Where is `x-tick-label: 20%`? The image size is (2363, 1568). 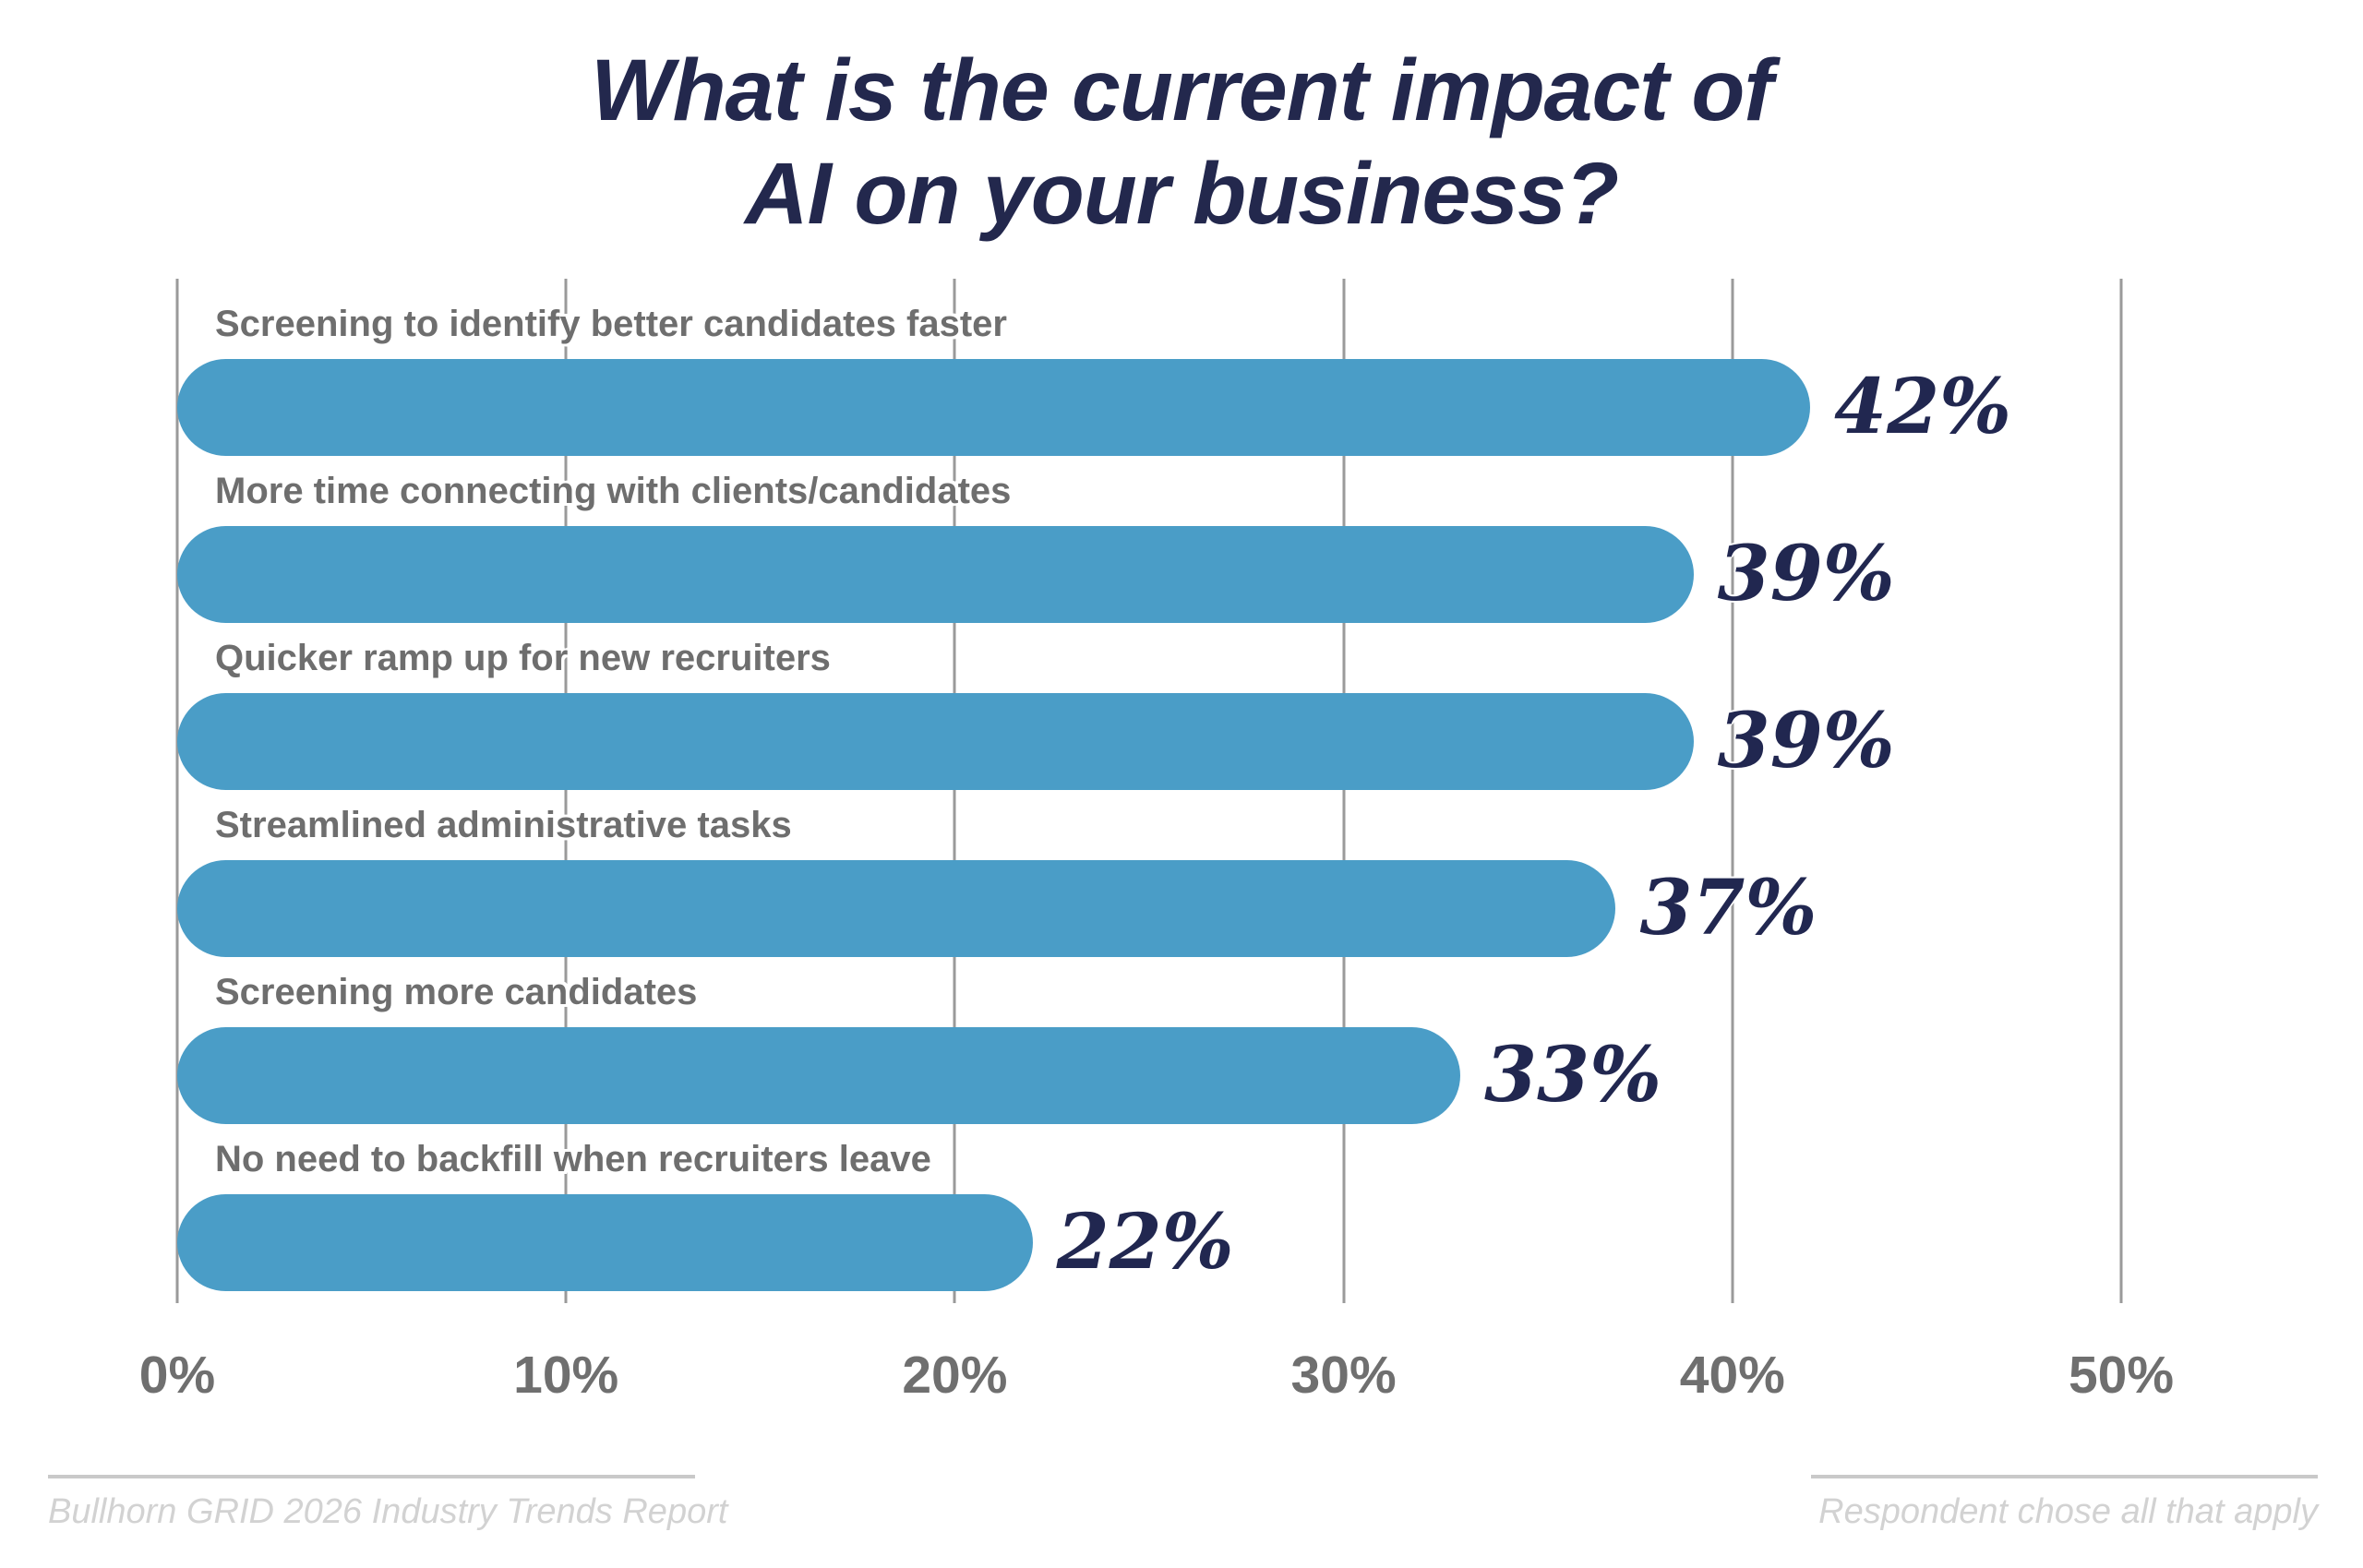 x-tick-label: 20% is located at coordinates (955, 1375).